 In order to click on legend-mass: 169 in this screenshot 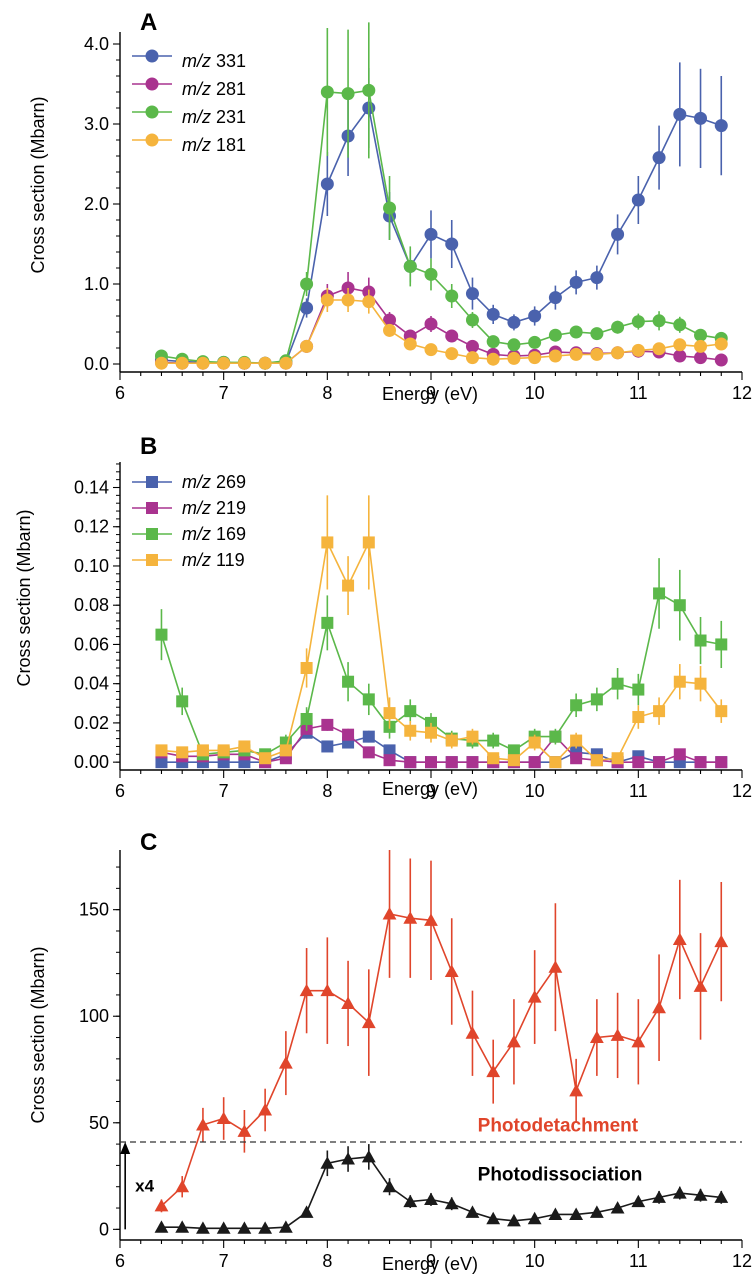, I will do `click(231, 534)`.